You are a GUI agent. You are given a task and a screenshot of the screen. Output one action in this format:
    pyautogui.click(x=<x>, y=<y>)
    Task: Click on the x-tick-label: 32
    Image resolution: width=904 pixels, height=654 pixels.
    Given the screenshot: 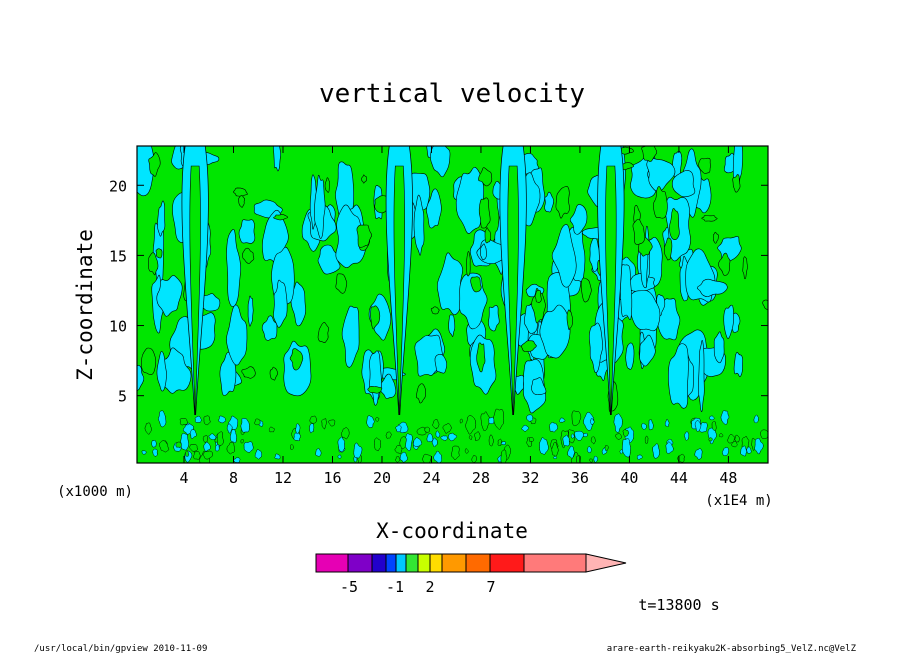 What is the action you would take?
    pyautogui.click(x=530, y=478)
    